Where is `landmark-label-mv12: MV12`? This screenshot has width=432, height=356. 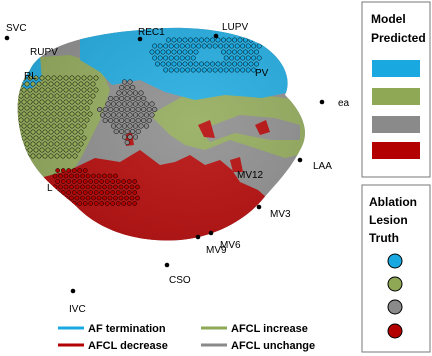 landmark-label-mv12: MV12 is located at coordinates (250, 175).